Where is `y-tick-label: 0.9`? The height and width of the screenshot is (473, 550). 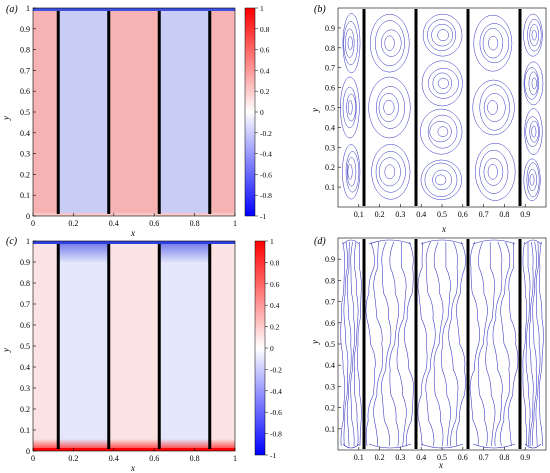 y-tick-label: 0.9 is located at coordinates (25, 262).